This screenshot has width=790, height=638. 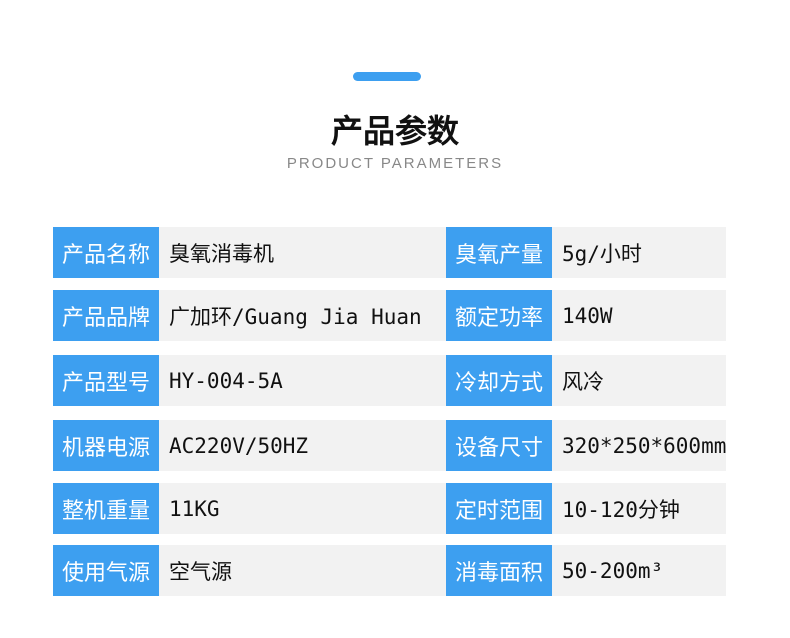 I want to click on param-label: 设备尺寸, so click(x=499, y=445).